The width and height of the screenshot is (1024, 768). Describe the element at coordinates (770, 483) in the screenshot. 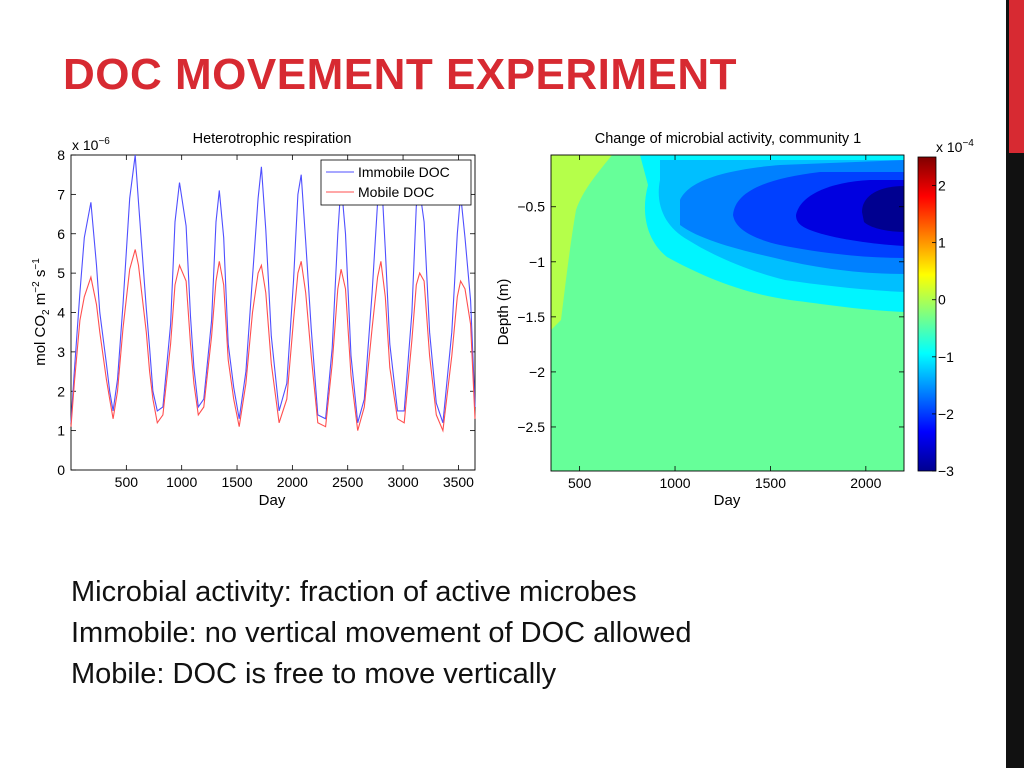

I see `heatmap-x-tick-label: 1500` at that location.